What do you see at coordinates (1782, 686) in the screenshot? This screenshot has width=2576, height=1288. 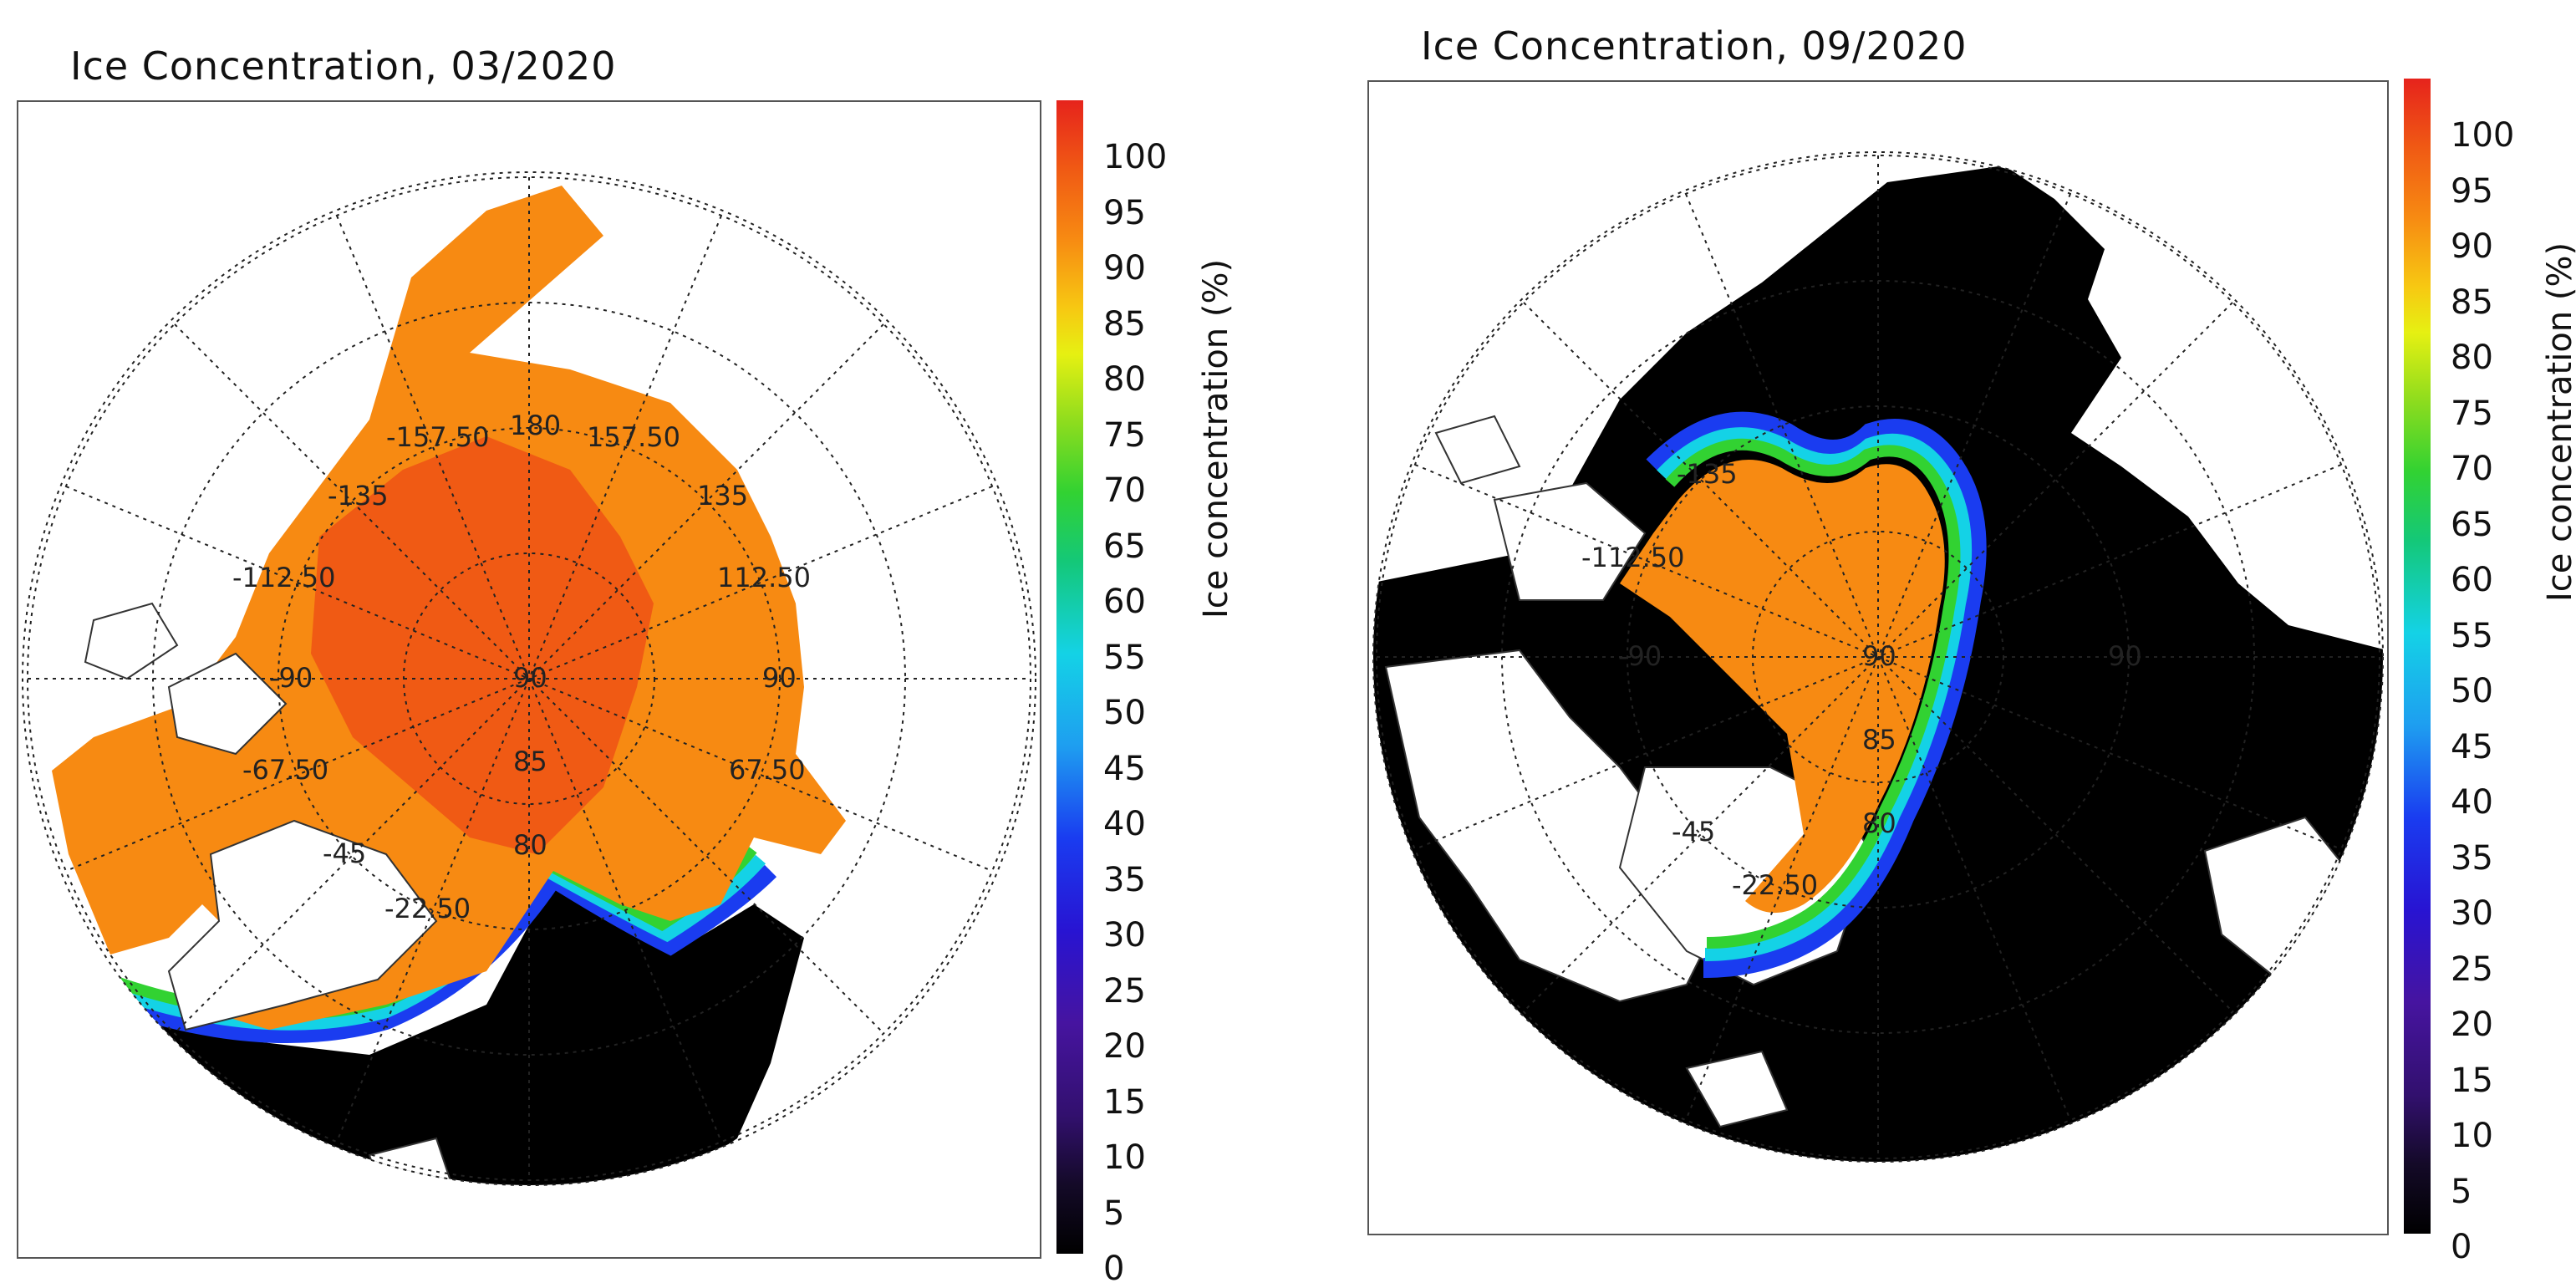 I see `sea-ice-pack` at bounding box center [1782, 686].